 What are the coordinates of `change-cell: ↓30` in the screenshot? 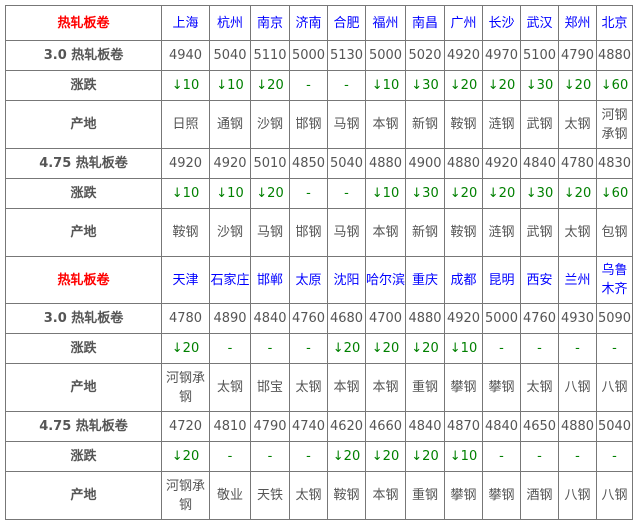 It's located at (539, 193).